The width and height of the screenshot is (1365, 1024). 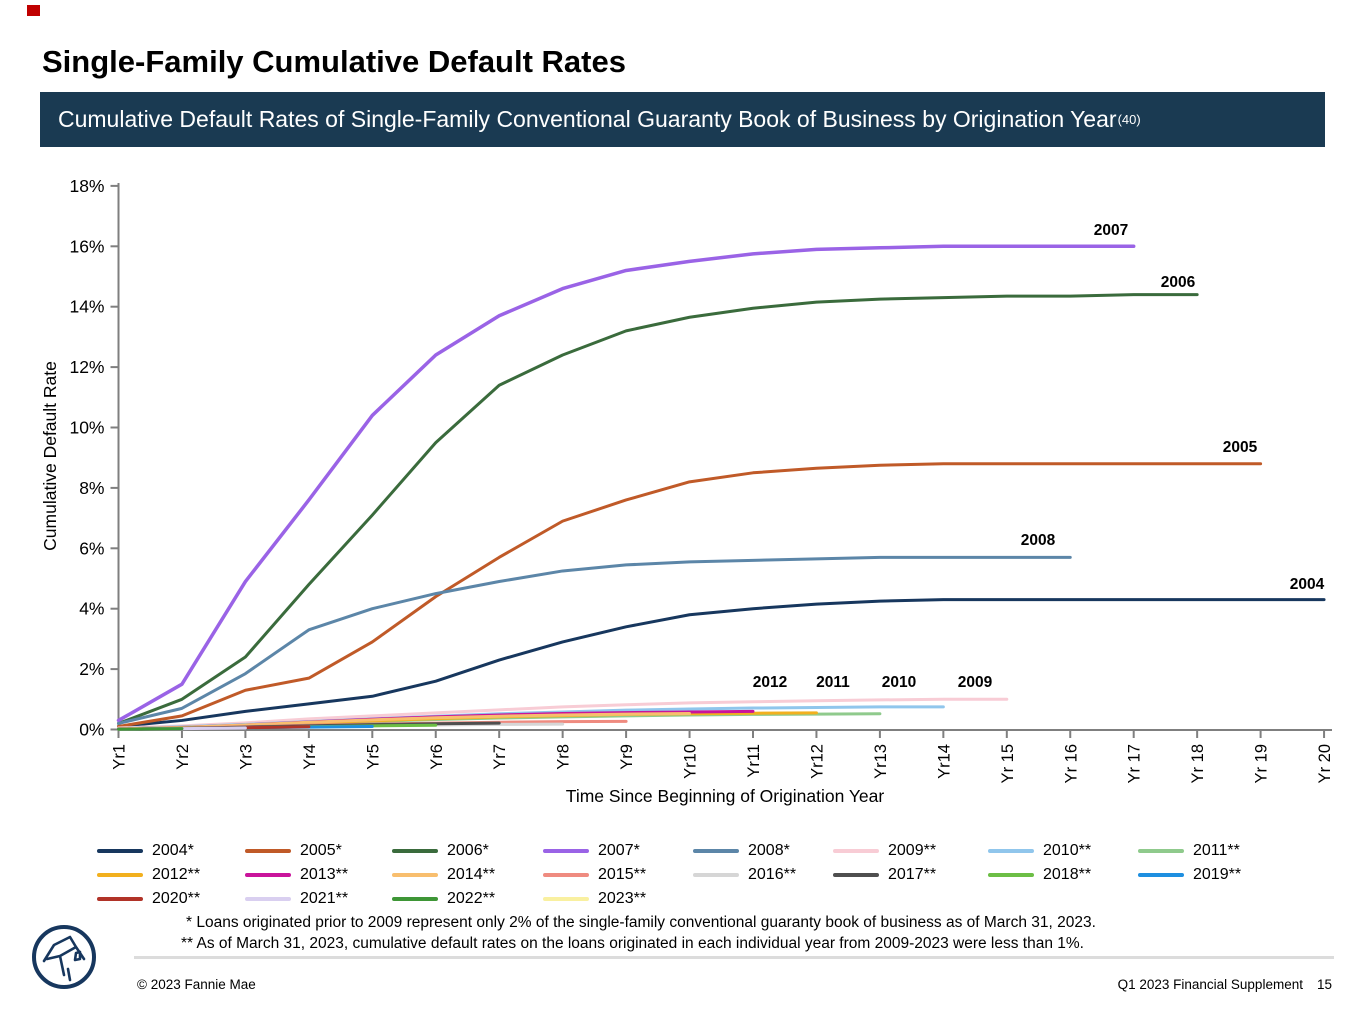 I want to click on x-tick-label-Yr18: Yr 18, so click(x=1198, y=763).